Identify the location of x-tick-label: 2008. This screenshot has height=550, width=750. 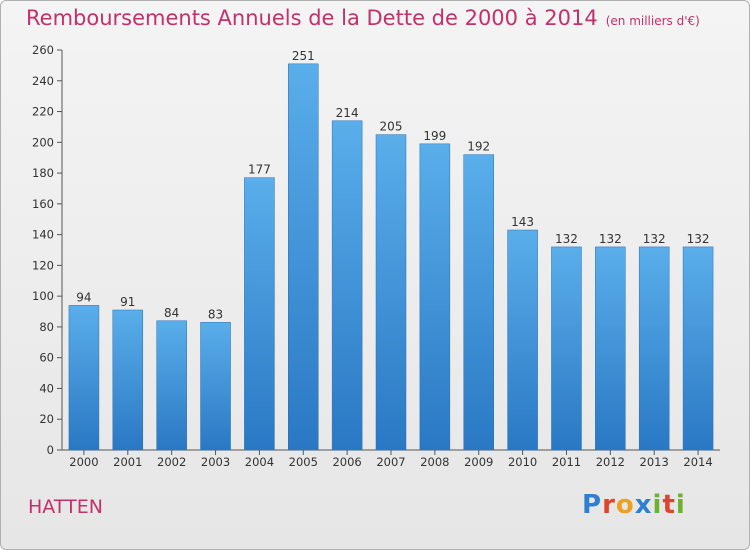
(434, 462).